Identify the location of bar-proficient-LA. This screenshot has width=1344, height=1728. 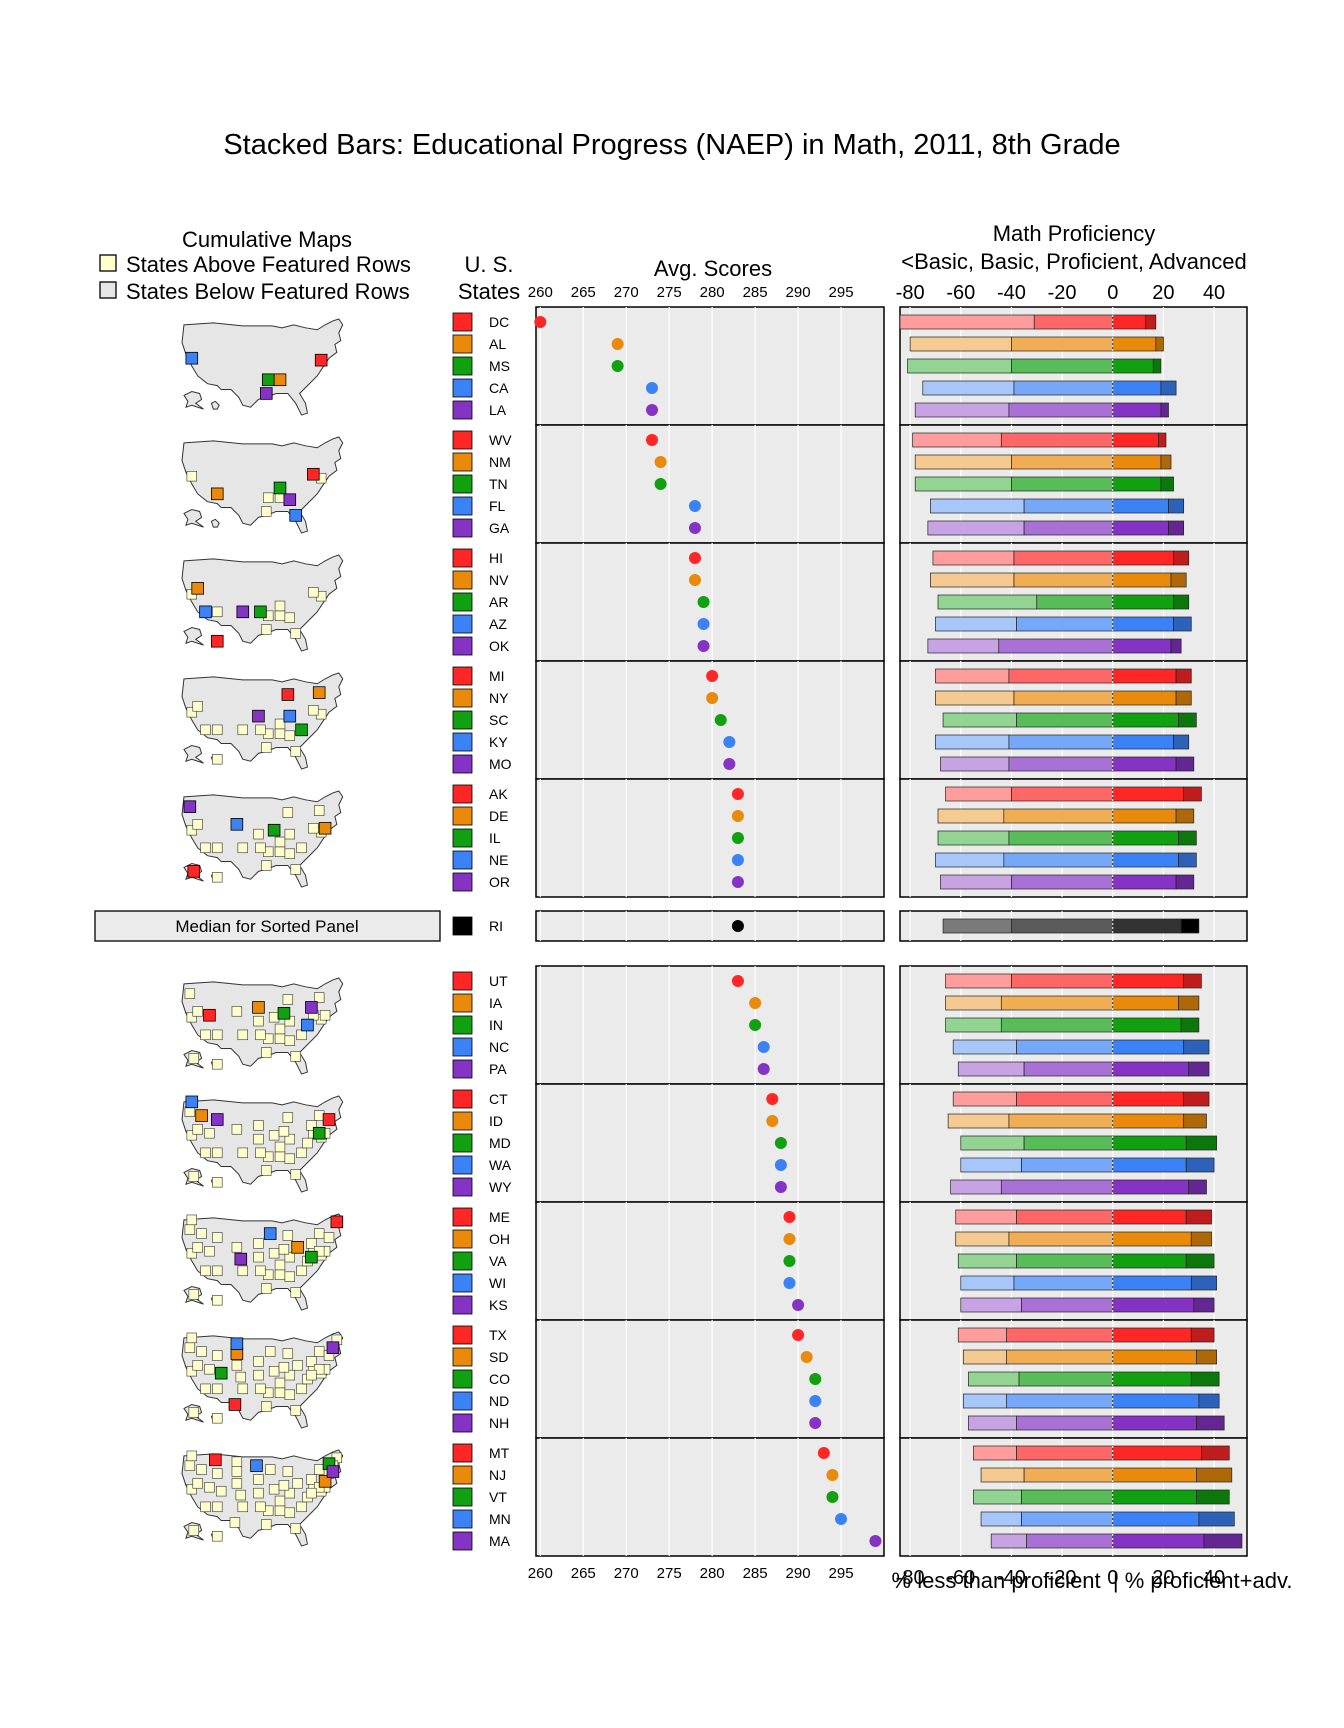
(1137, 410).